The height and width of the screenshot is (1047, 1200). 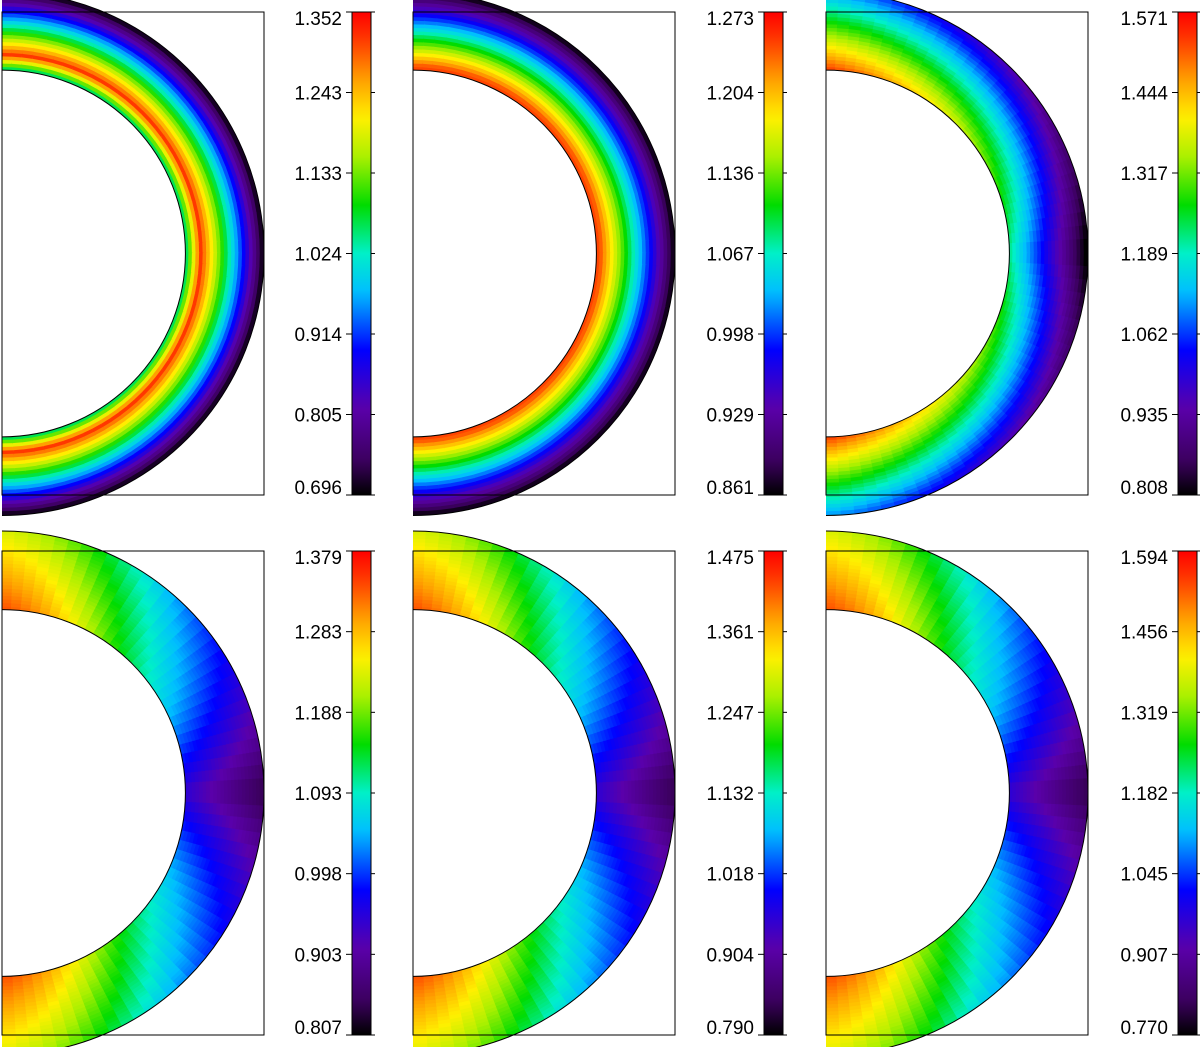 What do you see at coordinates (318, 558) in the screenshot?
I see `colorbar-tick-label: 1.379` at bounding box center [318, 558].